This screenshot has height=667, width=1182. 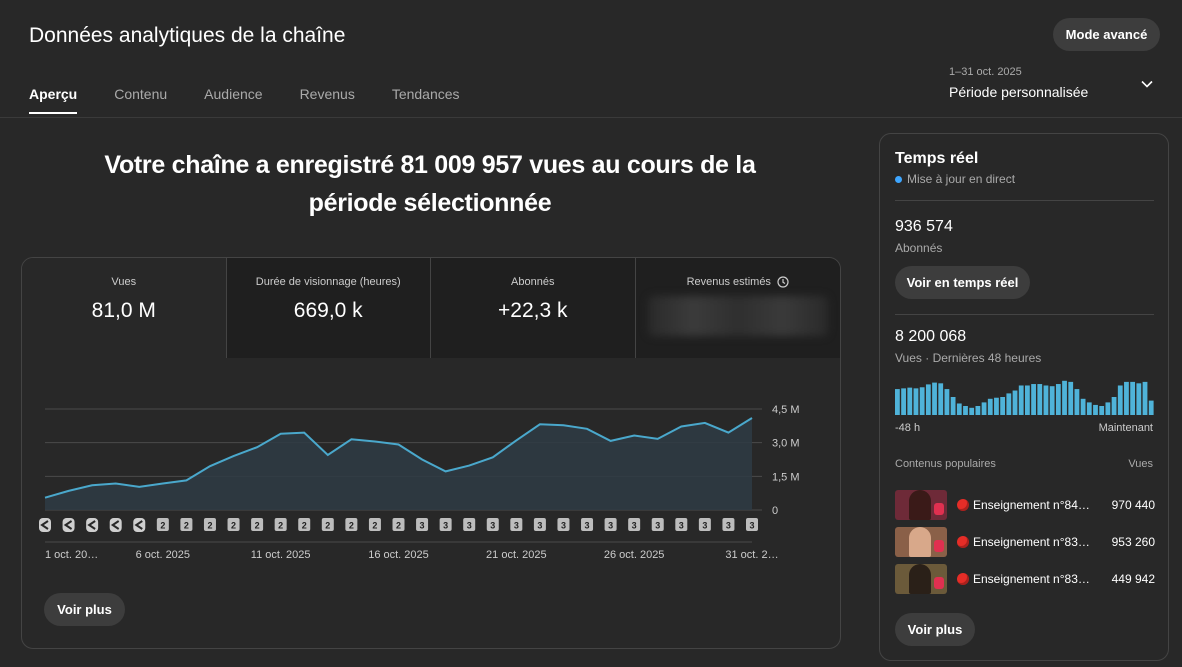 What do you see at coordinates (1106, 34) in the screenshot?
I see `advanced-mode-button: Mode avancé` at bounding box center [1106, 34].